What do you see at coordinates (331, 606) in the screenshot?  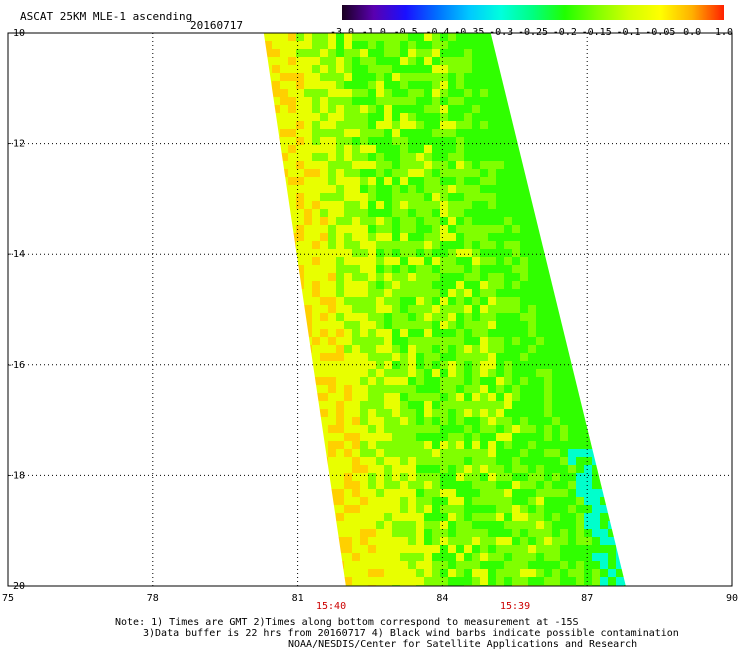 I see `time-label-1: 15:40` at bounding box center [331, 606].